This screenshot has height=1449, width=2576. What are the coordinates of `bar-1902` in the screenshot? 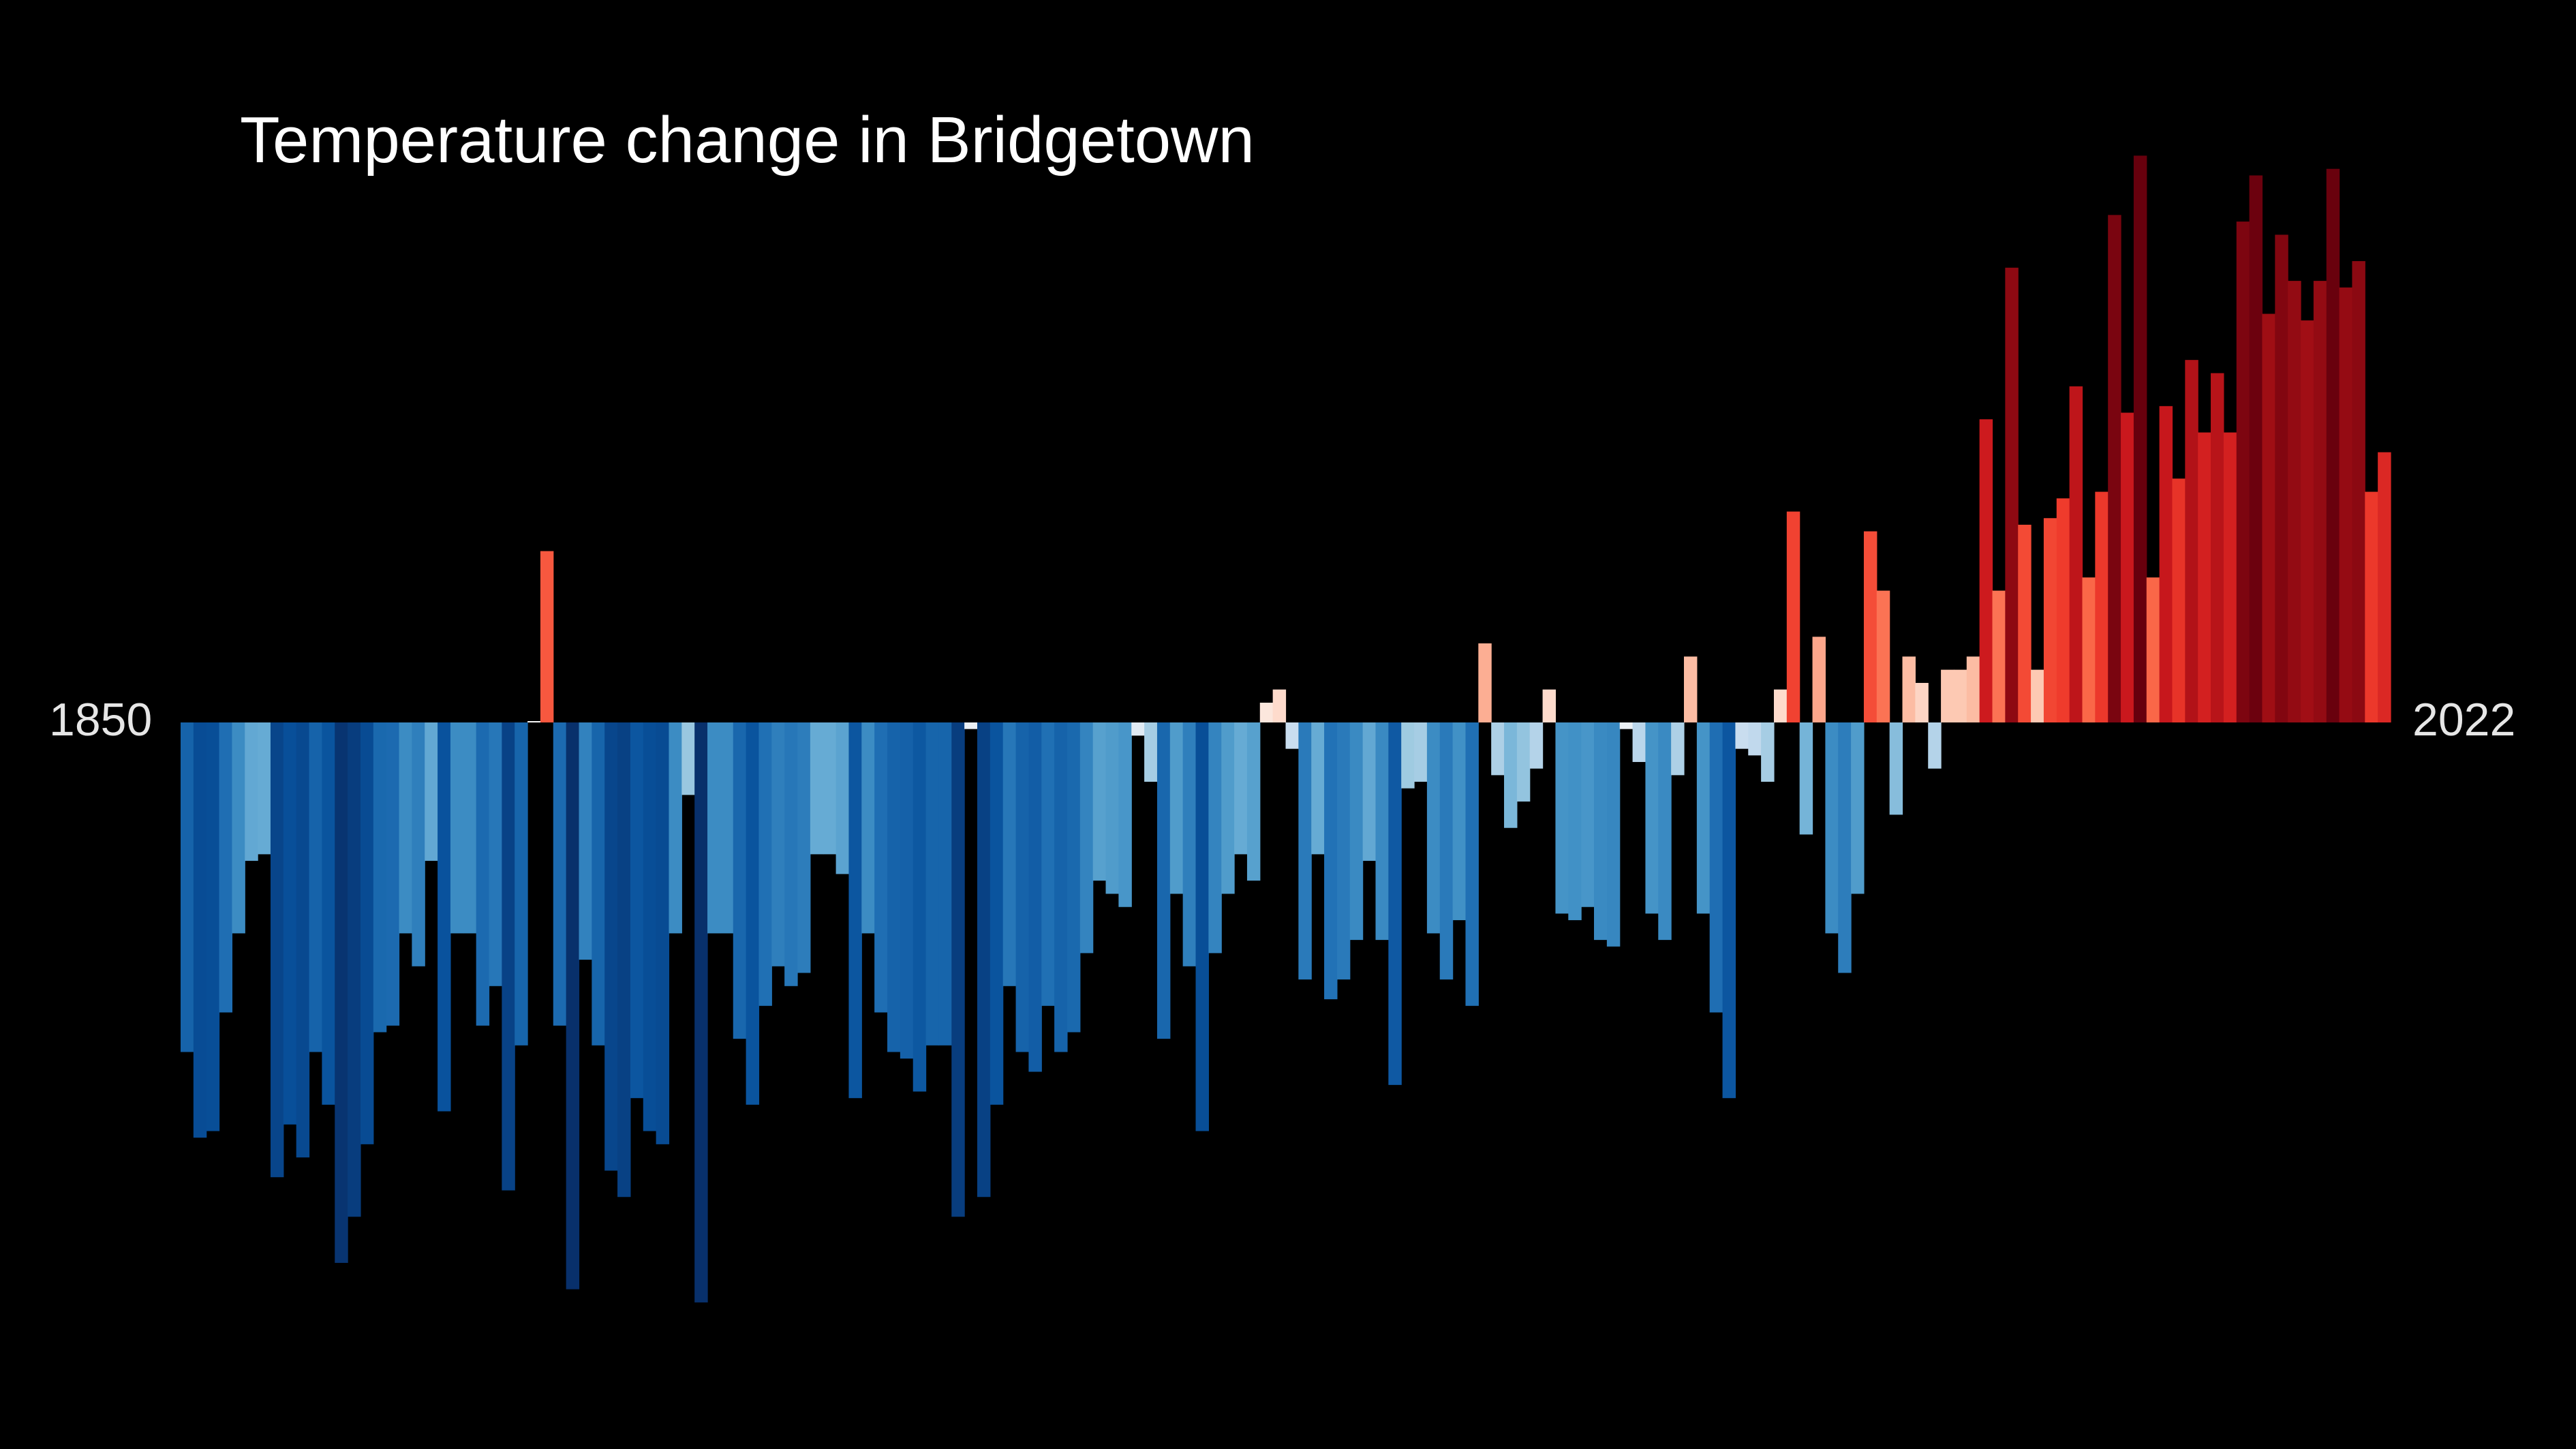 It's located at (855, 910).